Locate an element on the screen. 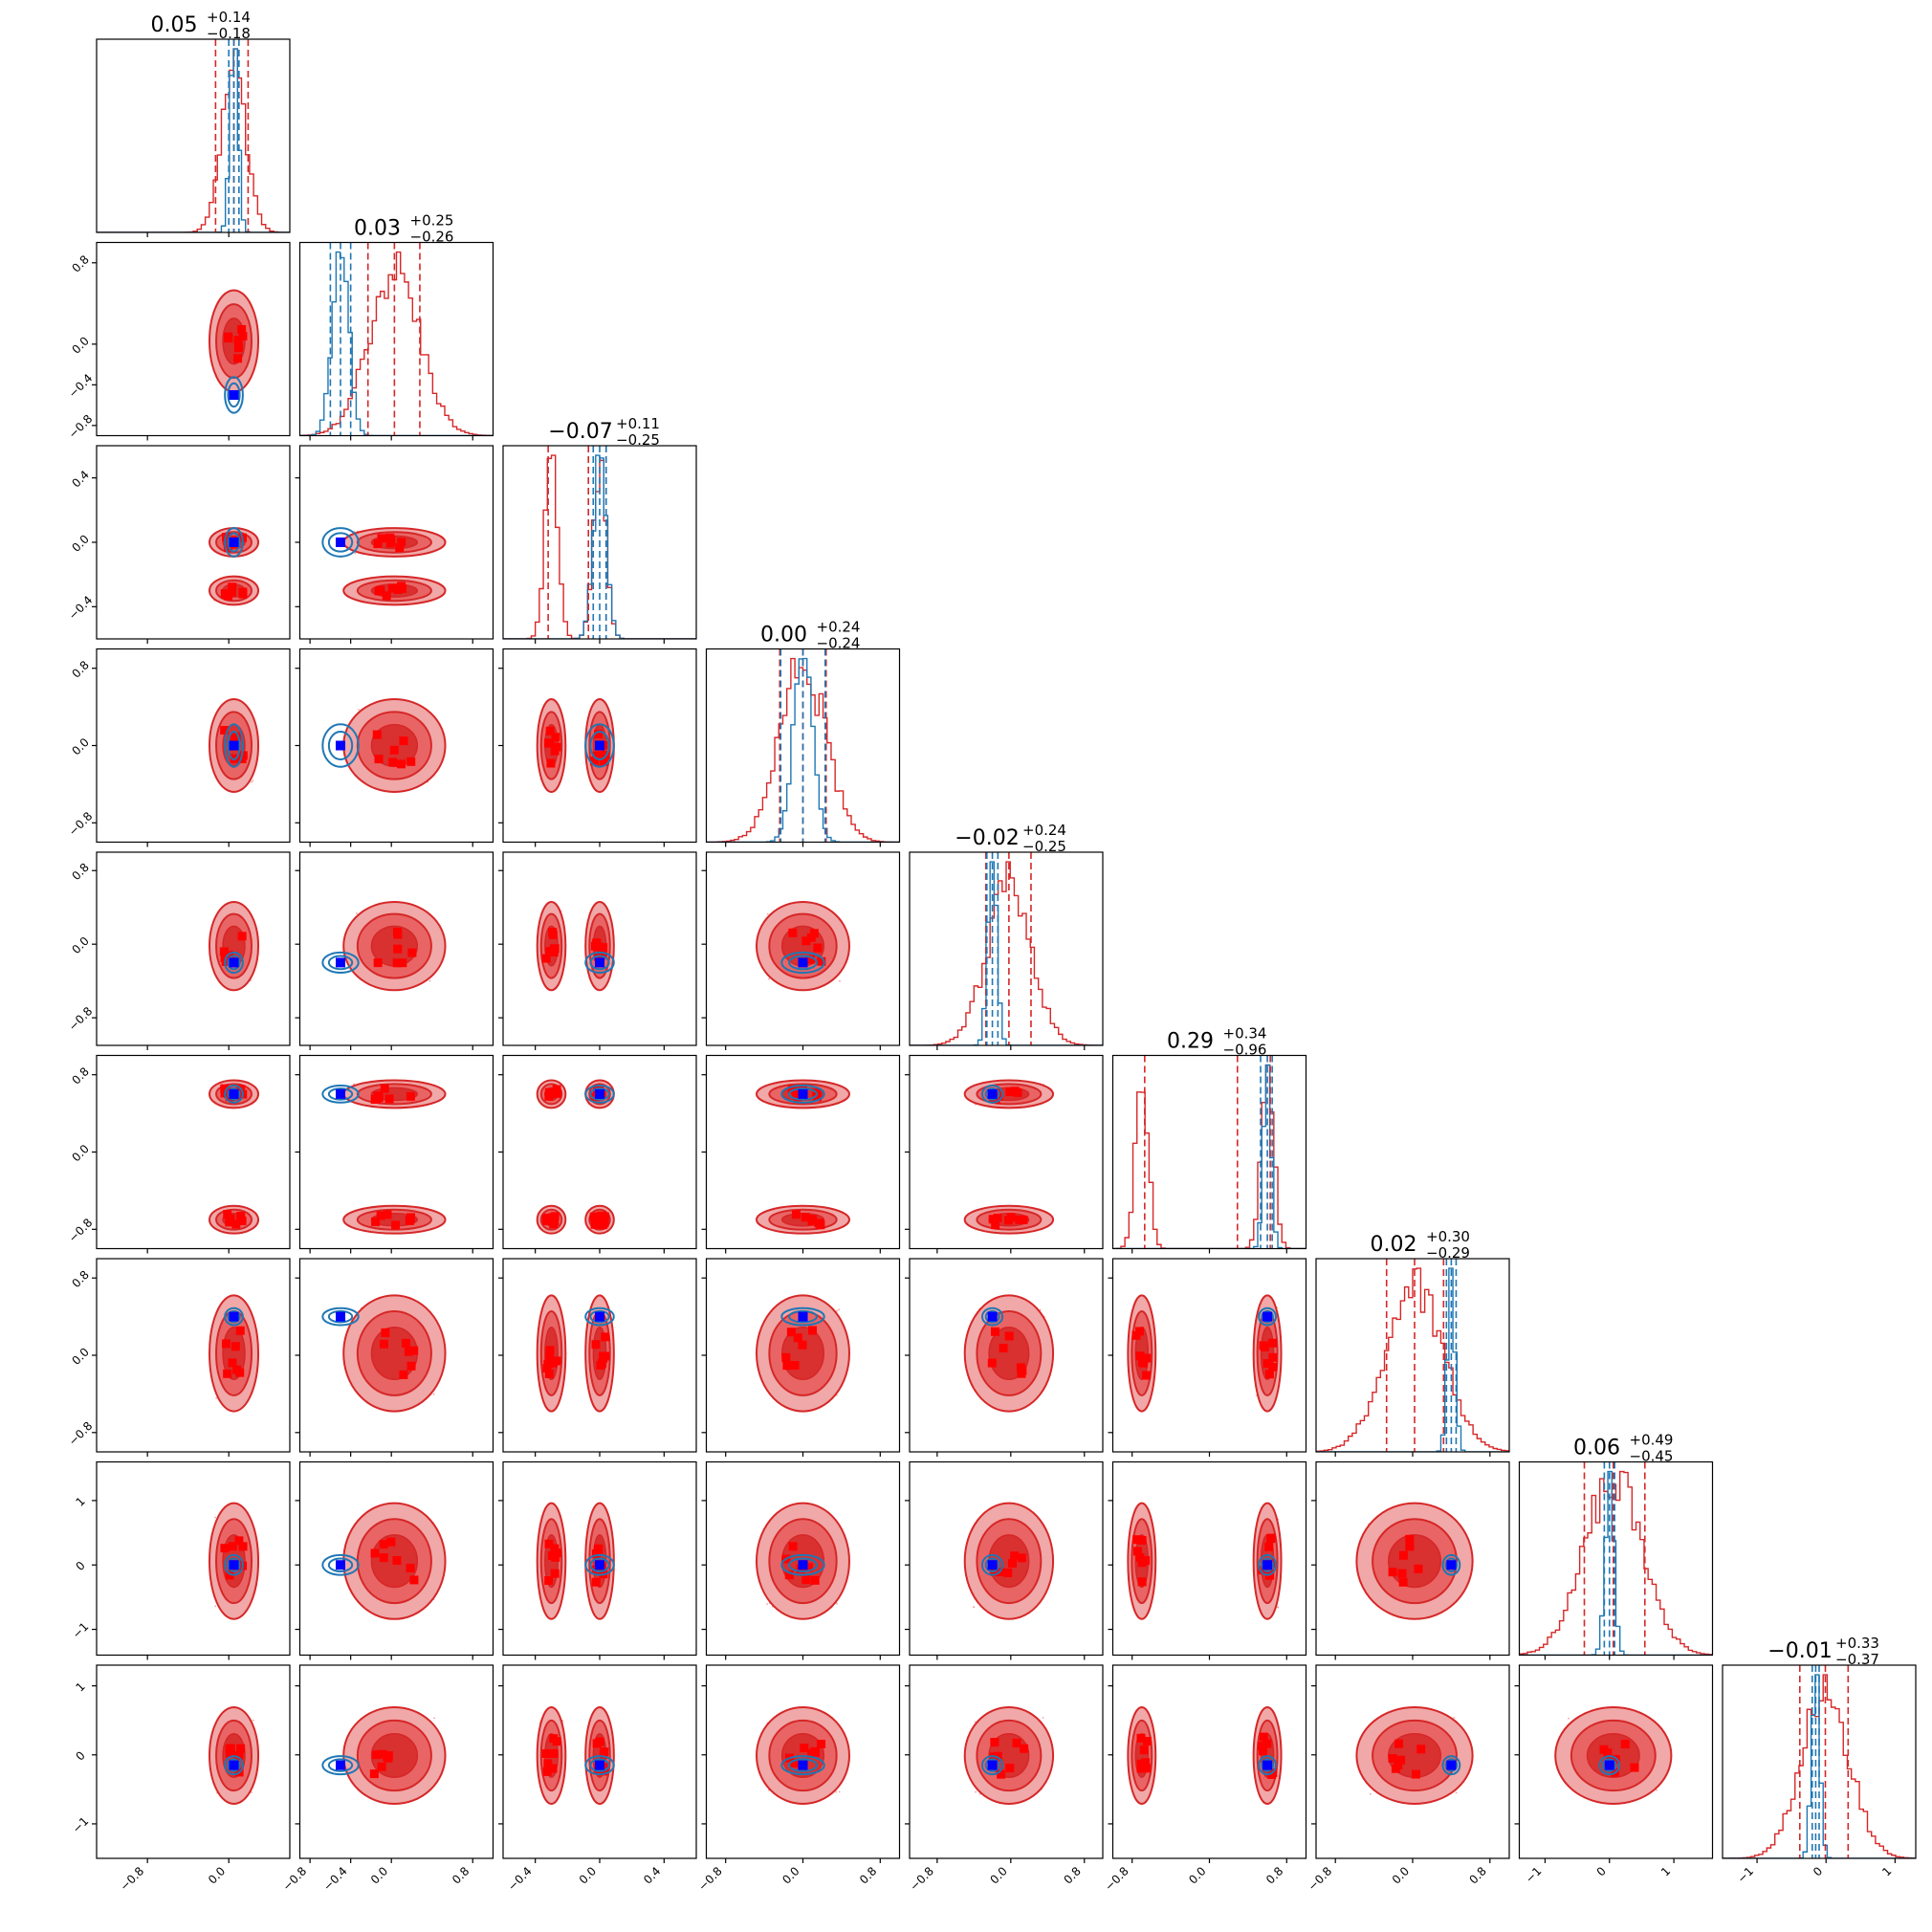  panel-1-0: −0.8 −0.4 0.0 0.8 is located at coordinates (178, 341).